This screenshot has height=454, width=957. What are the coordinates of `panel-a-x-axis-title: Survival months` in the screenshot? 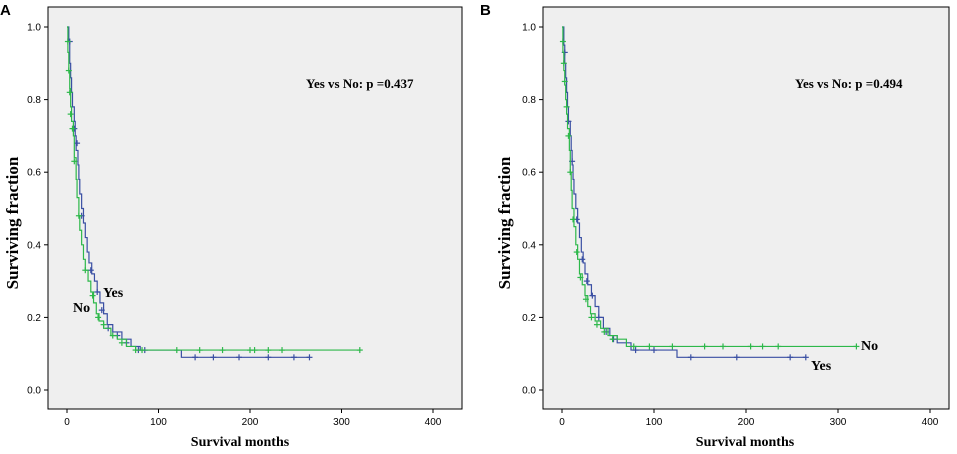 It's located at (240, 442).